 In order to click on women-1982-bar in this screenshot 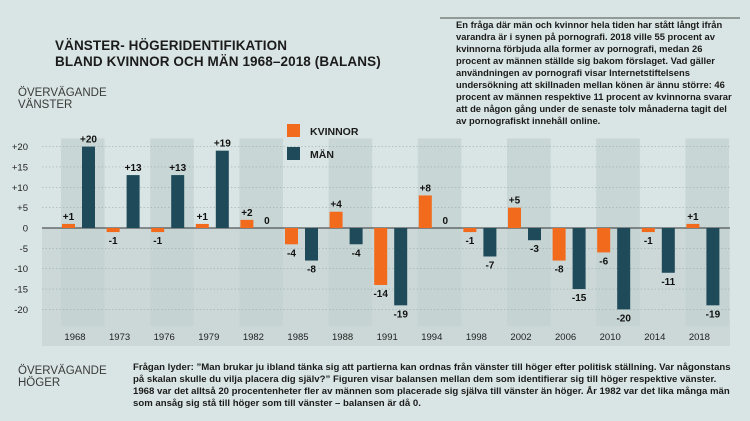, I will do `click(247, 223)`.